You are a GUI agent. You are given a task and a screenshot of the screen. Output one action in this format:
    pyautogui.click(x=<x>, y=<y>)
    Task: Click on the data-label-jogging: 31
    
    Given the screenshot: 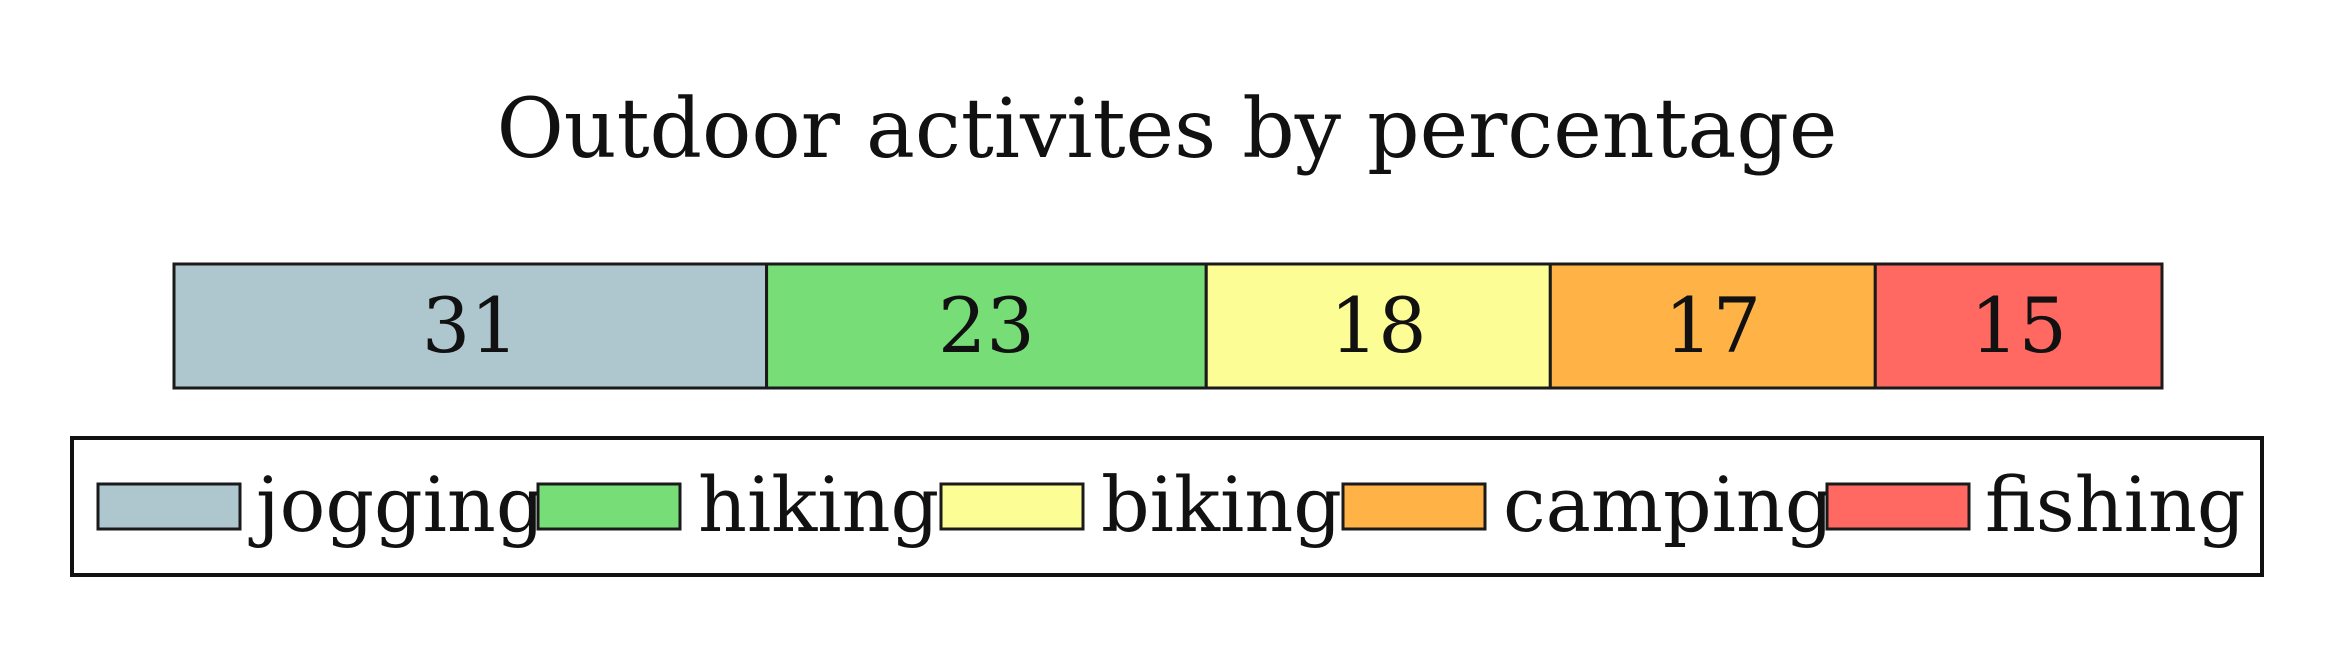 What is the action you would take?
    pyautogui.click(x=470, y=325)
    